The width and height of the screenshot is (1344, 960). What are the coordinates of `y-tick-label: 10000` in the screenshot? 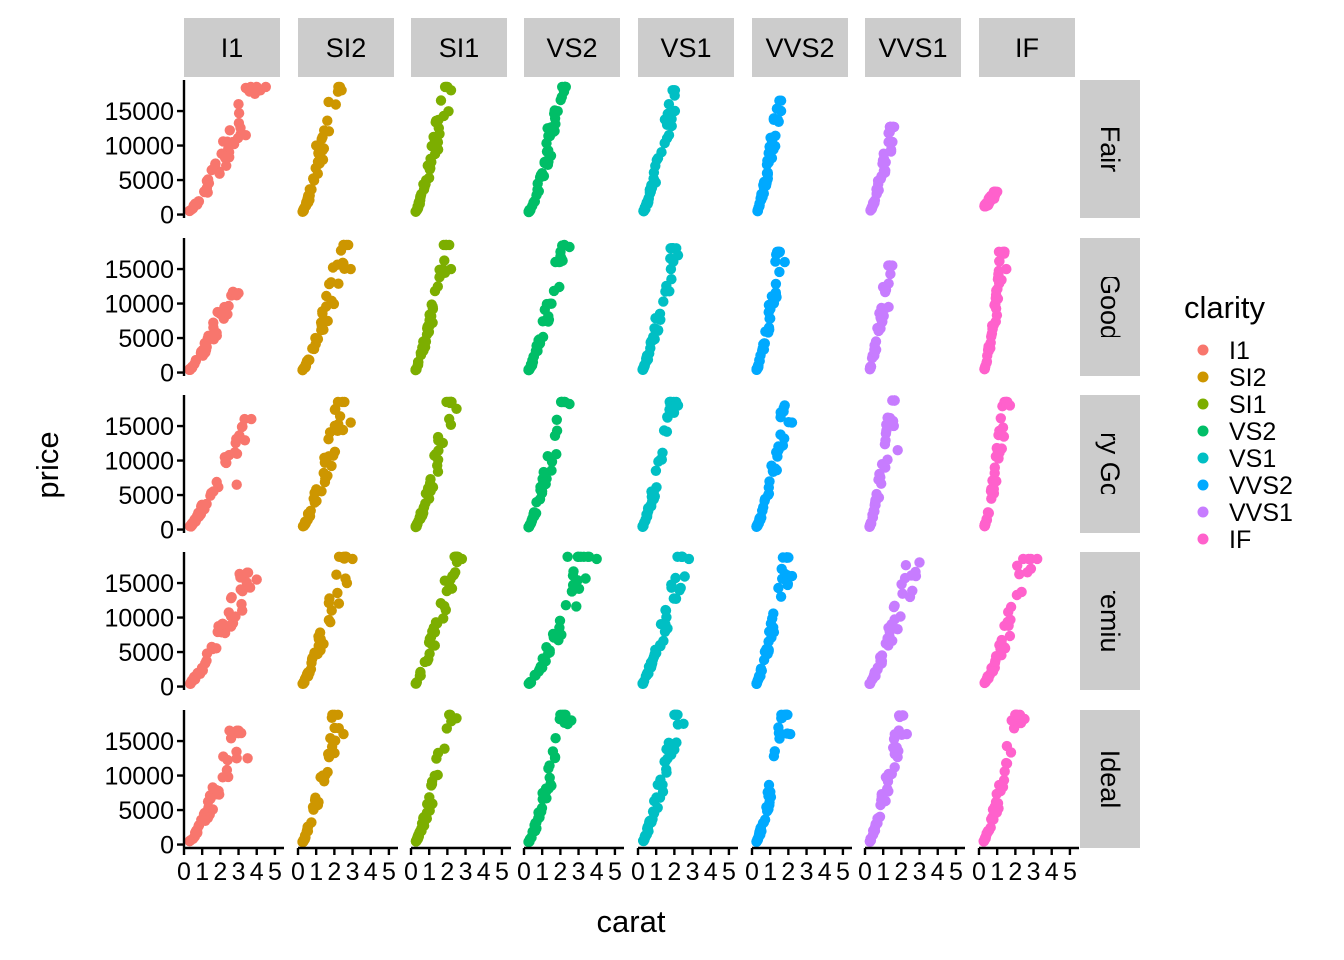 It's located at (139, 619).